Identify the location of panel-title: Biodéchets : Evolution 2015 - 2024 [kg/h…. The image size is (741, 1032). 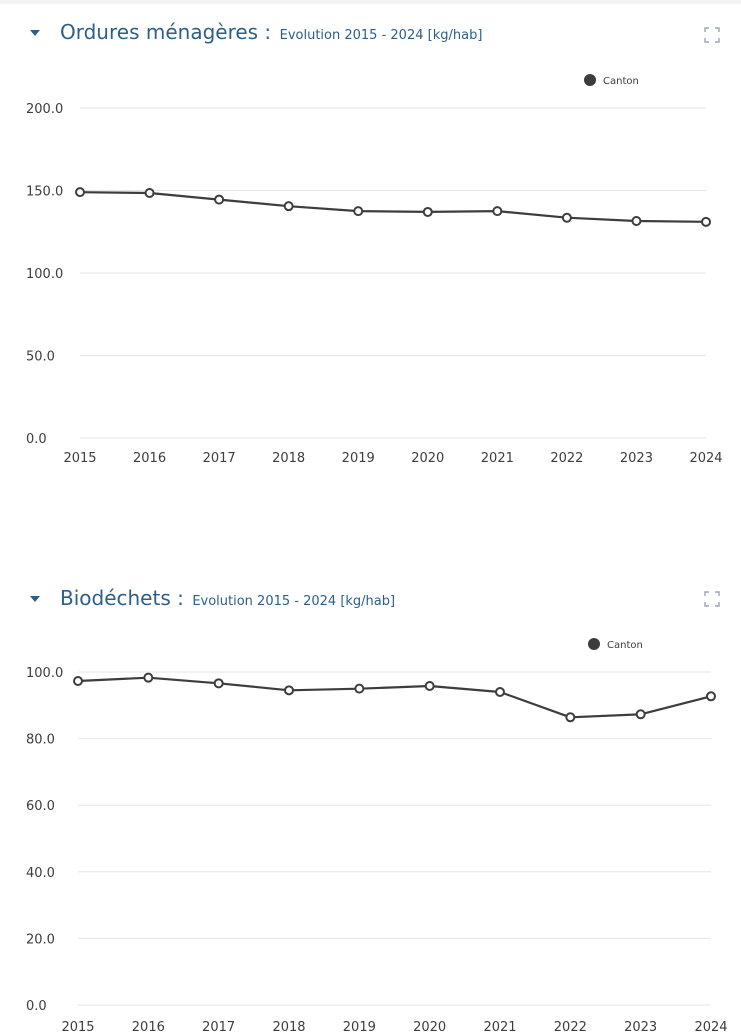
(227, 598).